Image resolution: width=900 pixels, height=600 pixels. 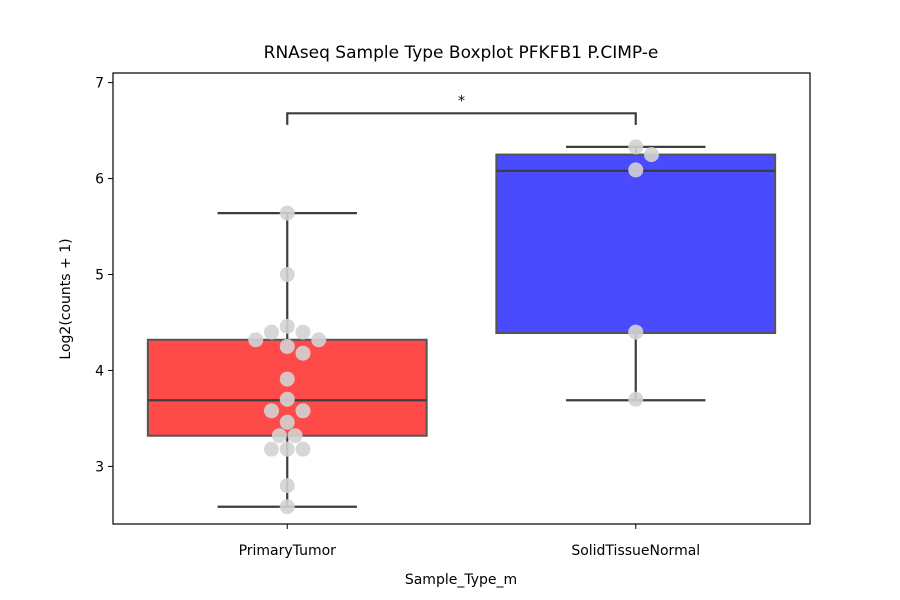 I want to click on x-tick-label: PrimaryTumor, so click(x=288, y=551).